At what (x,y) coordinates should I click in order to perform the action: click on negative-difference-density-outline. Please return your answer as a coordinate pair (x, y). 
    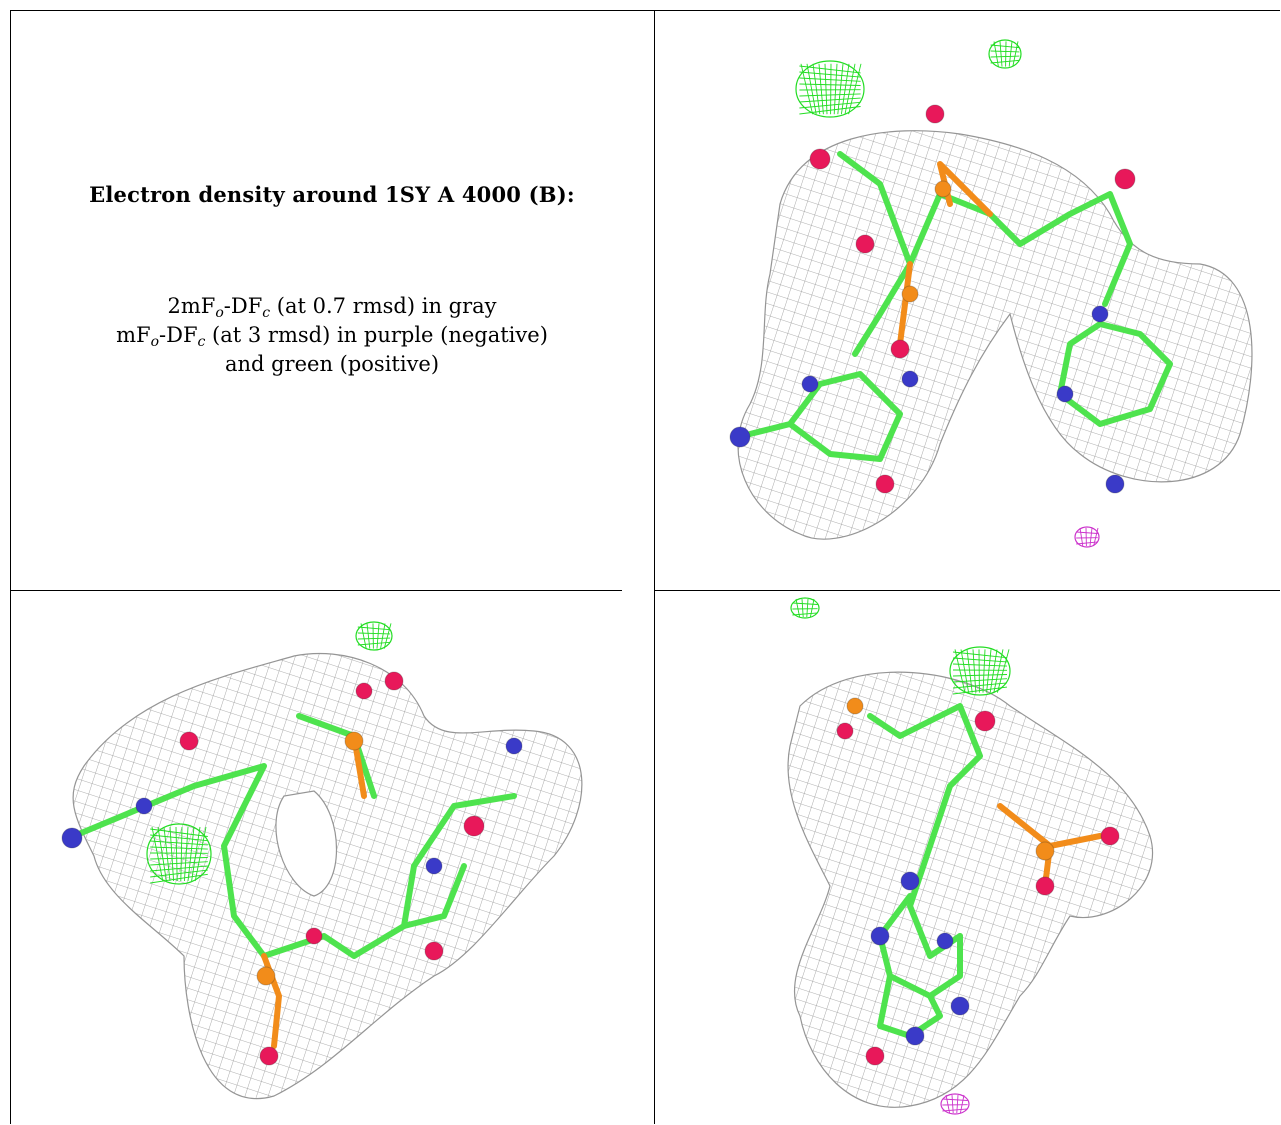
    Looking at the image, I should click on (1087, 537).